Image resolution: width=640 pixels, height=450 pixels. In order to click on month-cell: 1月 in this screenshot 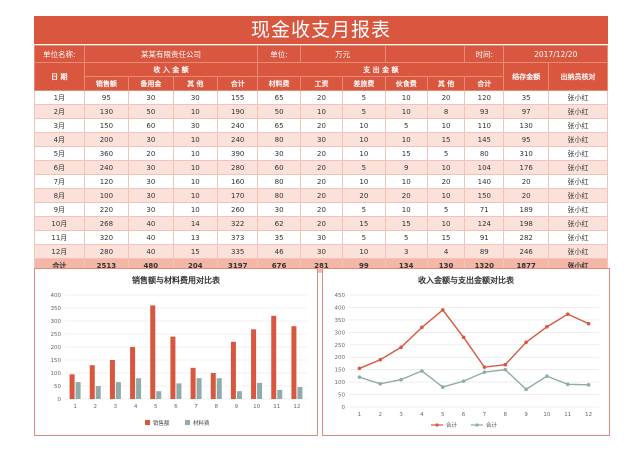, I will do `click(59, 97)`.